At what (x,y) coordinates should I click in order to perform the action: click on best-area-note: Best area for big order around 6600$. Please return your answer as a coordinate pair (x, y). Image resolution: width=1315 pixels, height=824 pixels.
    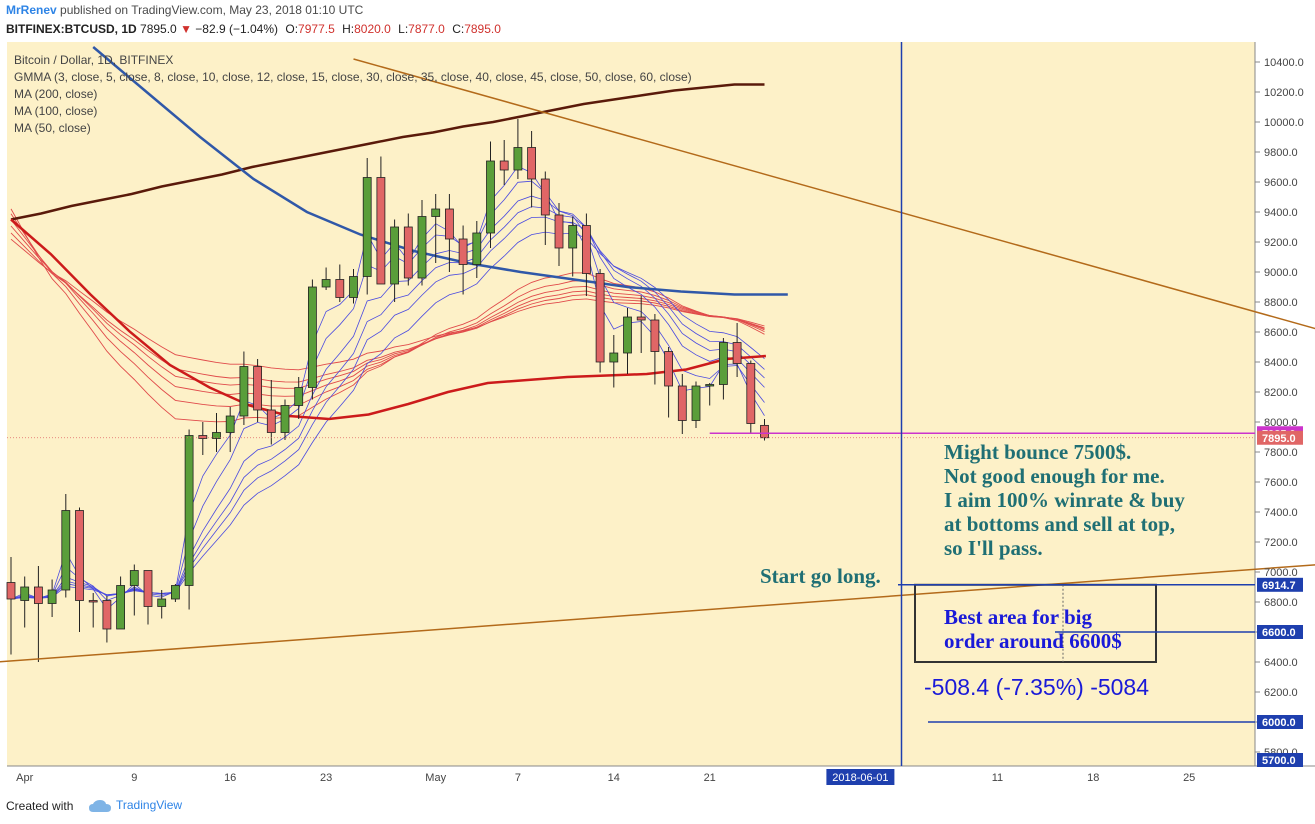
    Looking at the image, I should click on (1033, 629).